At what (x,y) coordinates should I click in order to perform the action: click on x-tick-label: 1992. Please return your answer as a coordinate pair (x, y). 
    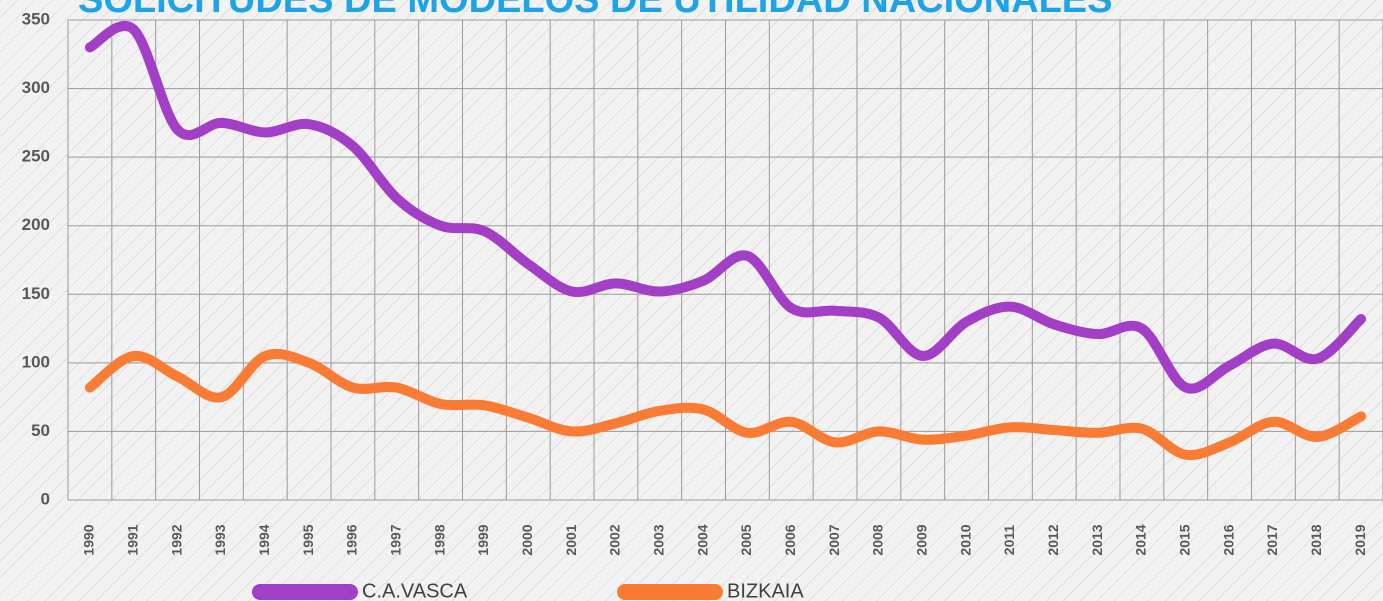
    Looking at the image, I should click on (176, 539).